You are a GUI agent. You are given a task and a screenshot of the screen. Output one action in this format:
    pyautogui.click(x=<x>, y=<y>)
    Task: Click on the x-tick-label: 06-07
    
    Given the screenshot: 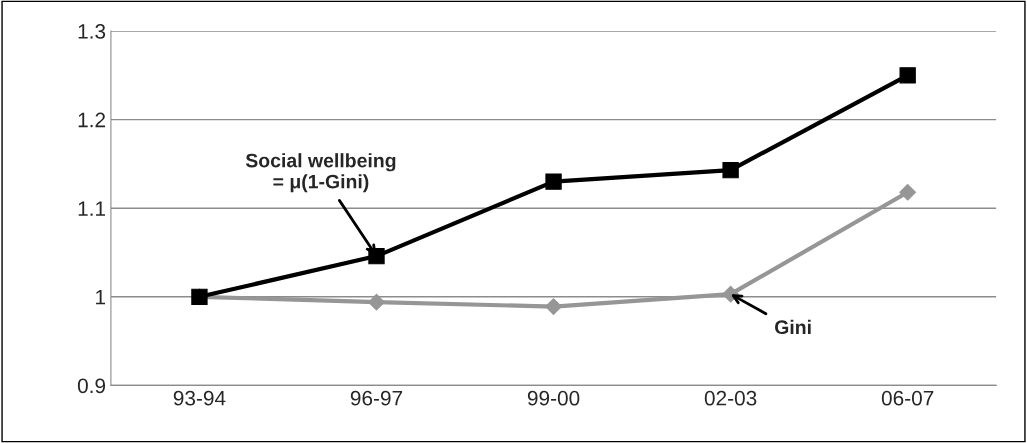 What is the action you would take?
    pyautogui.click(x=907, y=398)
    